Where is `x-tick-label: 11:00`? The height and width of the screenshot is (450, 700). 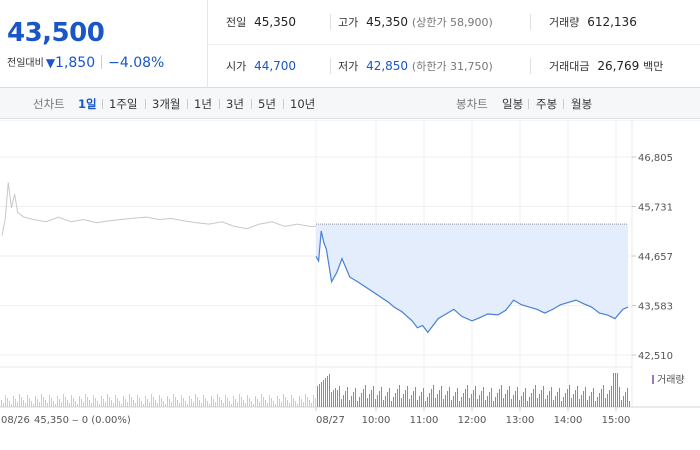
x-tick-label: 11:00 is located at coordinates (424, 420).